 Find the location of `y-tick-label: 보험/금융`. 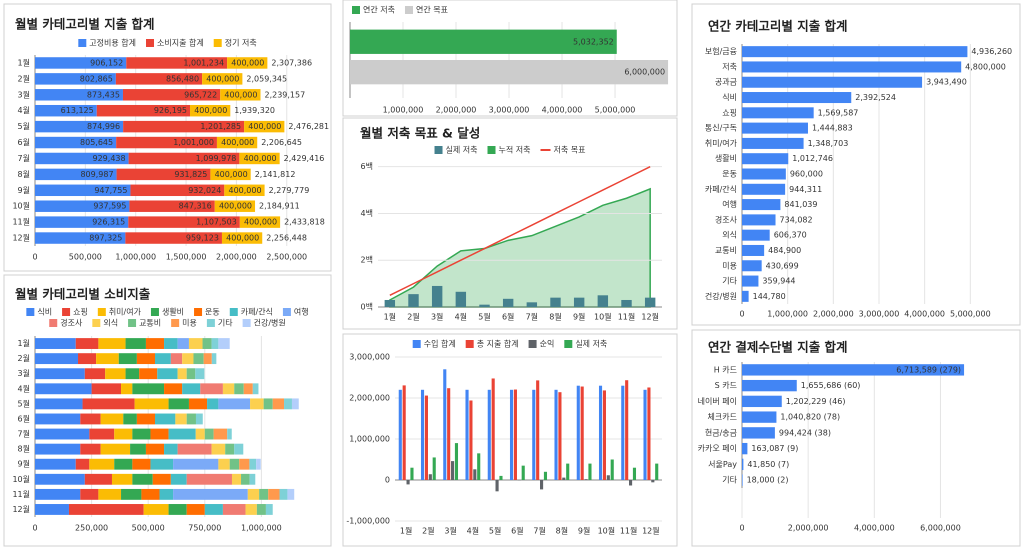

y-tick-label: 보험/금융 is located at coordinates (721, 51).